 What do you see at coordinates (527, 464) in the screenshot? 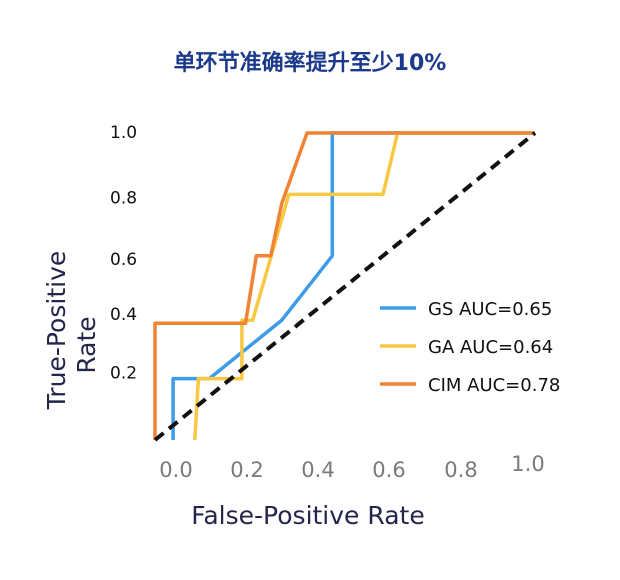
I see `x-tick-label: 1.0` at bounding box center [527, 464].